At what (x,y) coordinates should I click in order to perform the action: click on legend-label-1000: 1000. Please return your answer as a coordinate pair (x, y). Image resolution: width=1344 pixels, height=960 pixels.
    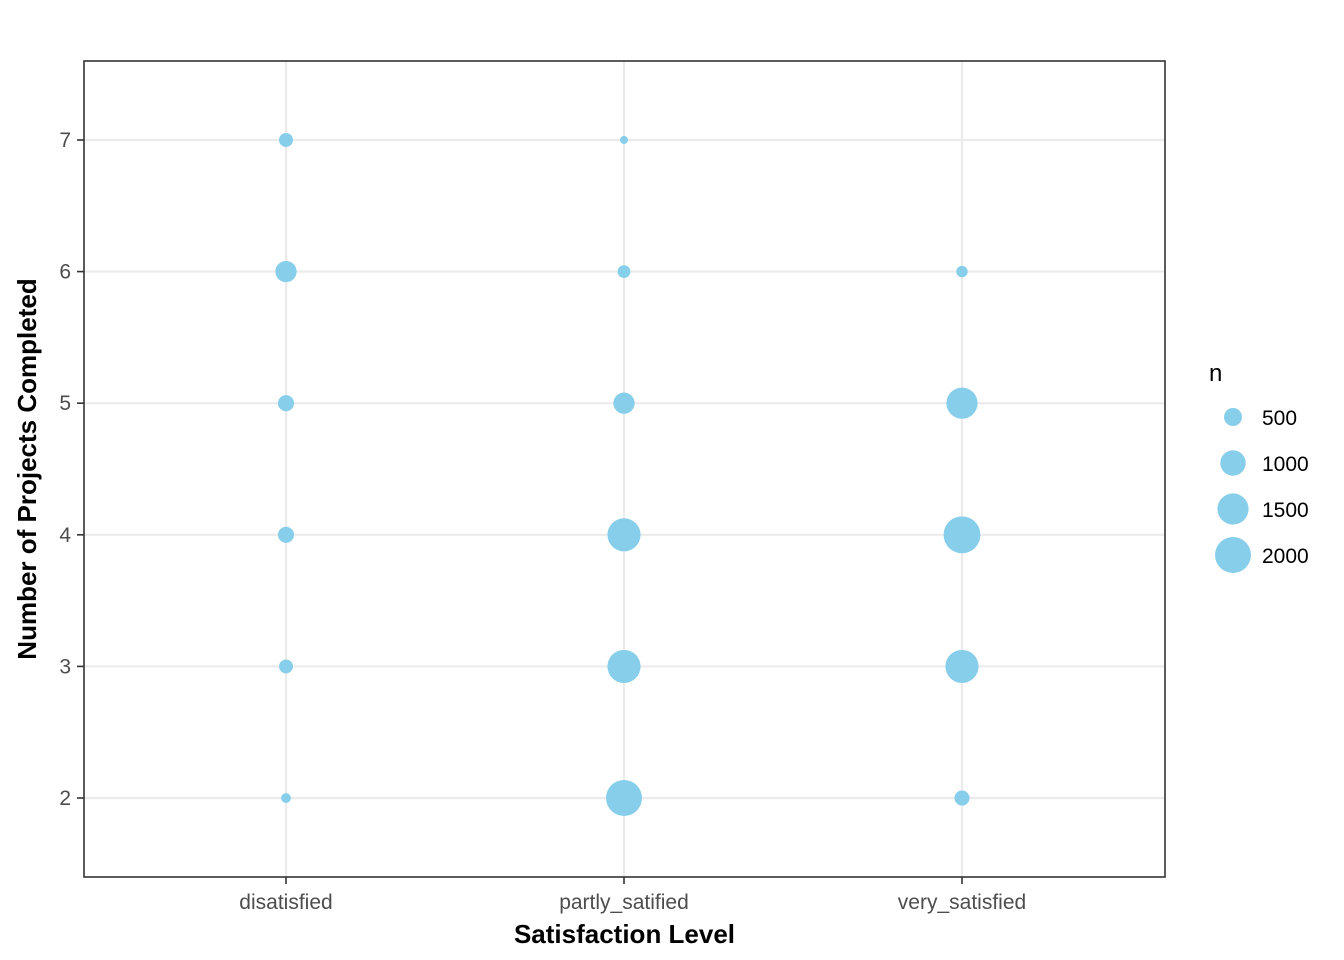
    Looking at the image, I should click on (1285, 464).